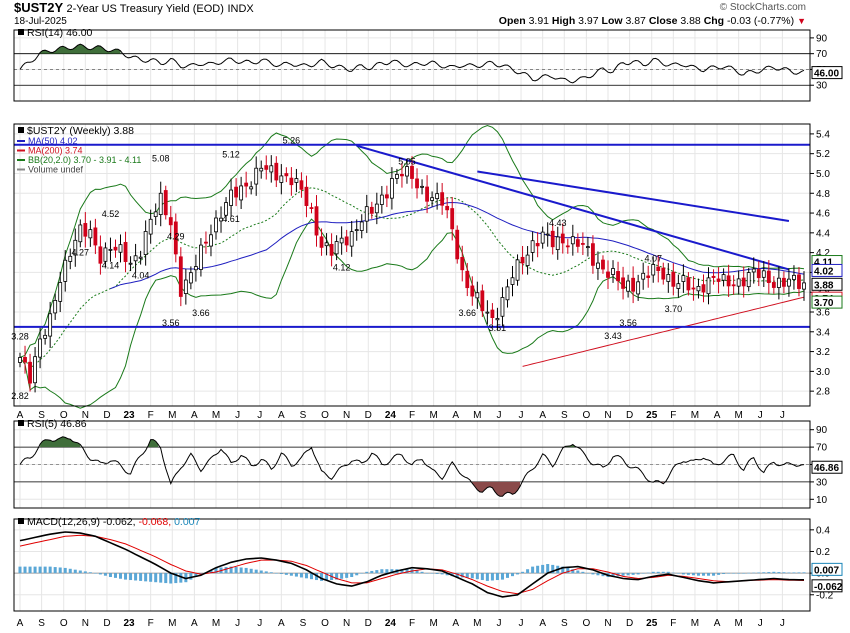 This screenshot has height=633, width=850. I want to click on macd-title: MACD(12,26,9) -0.062, -0.068, 0.007, so click(114, 522).